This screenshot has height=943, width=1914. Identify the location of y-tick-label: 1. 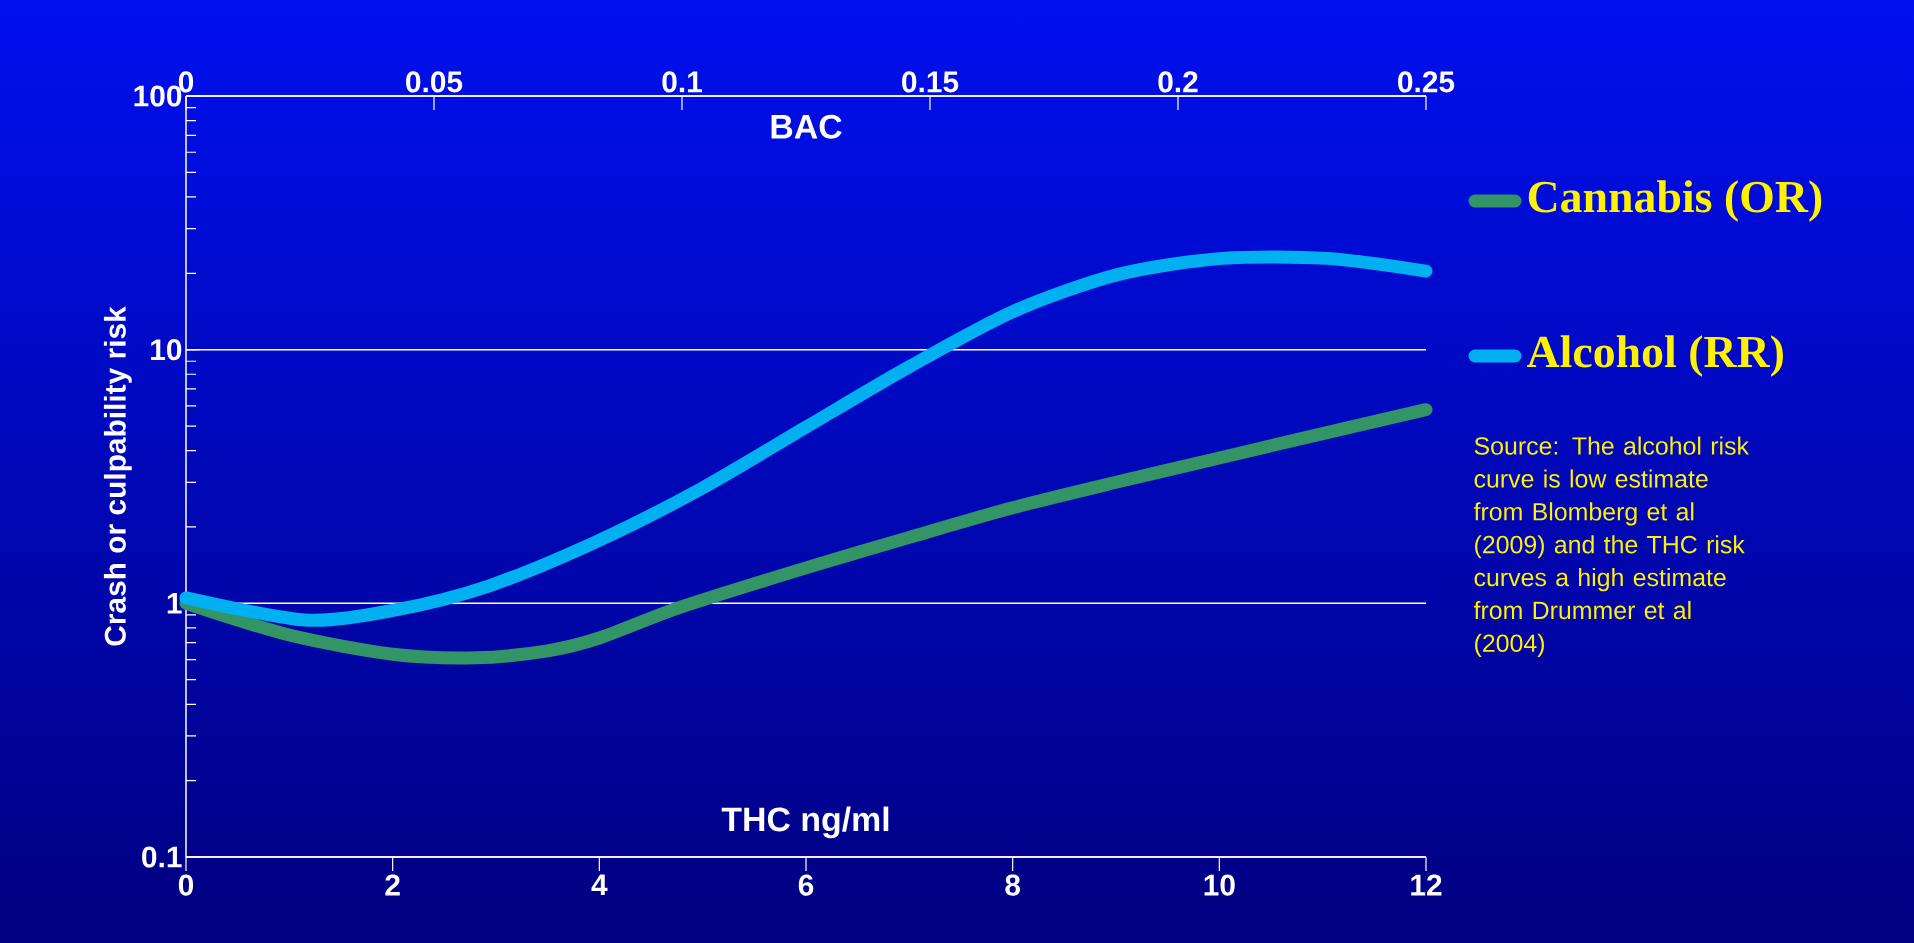
(174, 603).